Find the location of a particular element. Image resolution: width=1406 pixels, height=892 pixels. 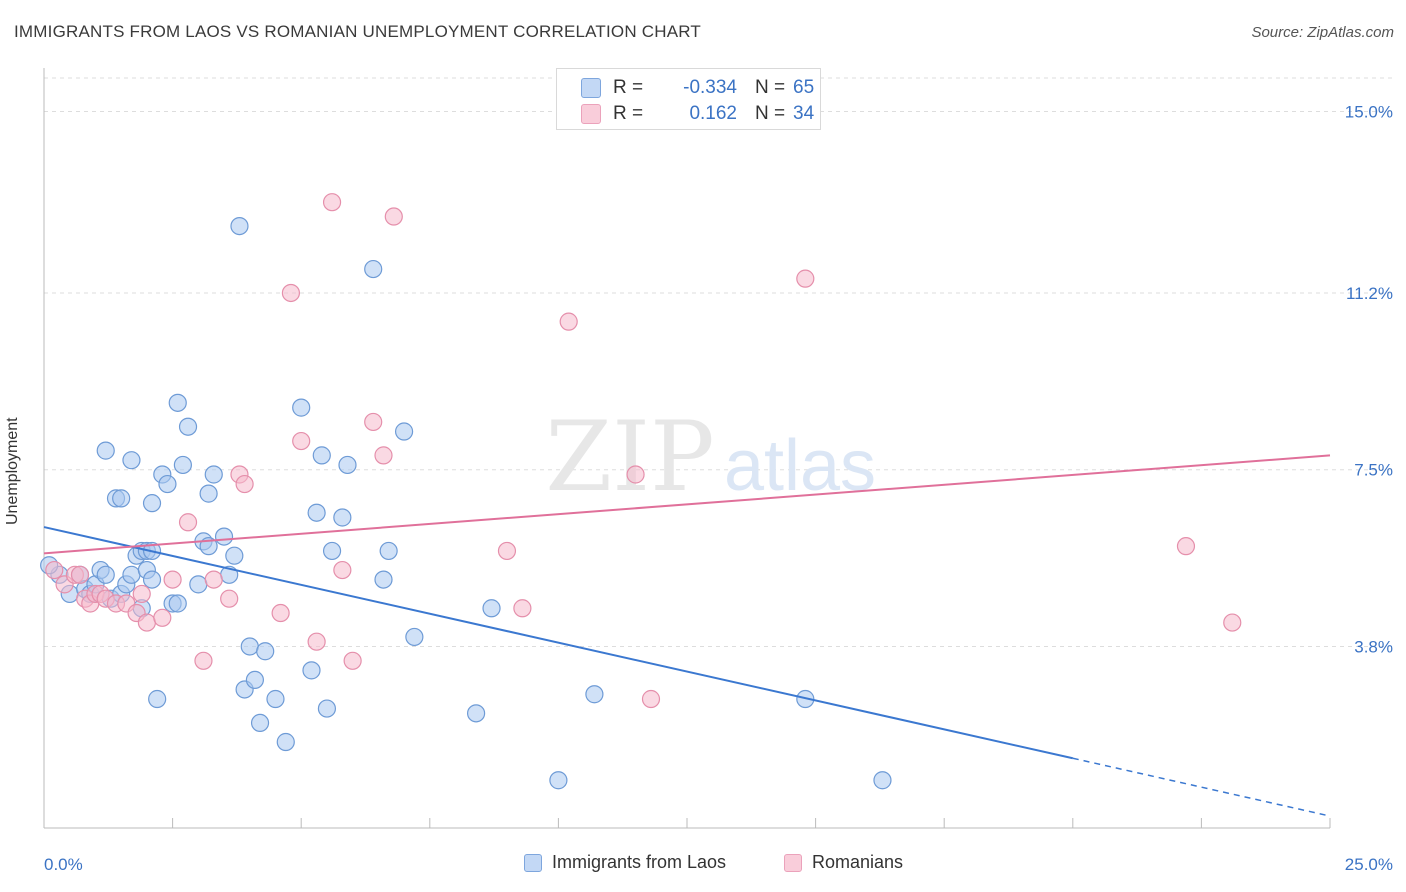

legend-item-laos: Immigrants from Laos is located at coordinates (625, 862).